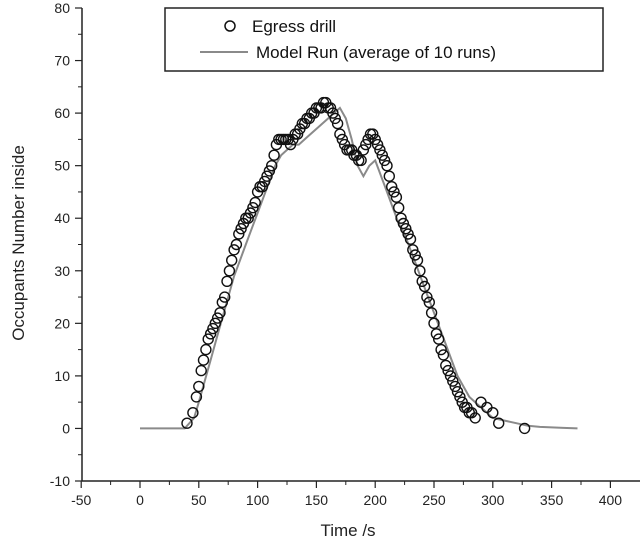 The image size is (640, 544). I want to click on y-axis-title: Occupants Number inside, so click(18, 243).